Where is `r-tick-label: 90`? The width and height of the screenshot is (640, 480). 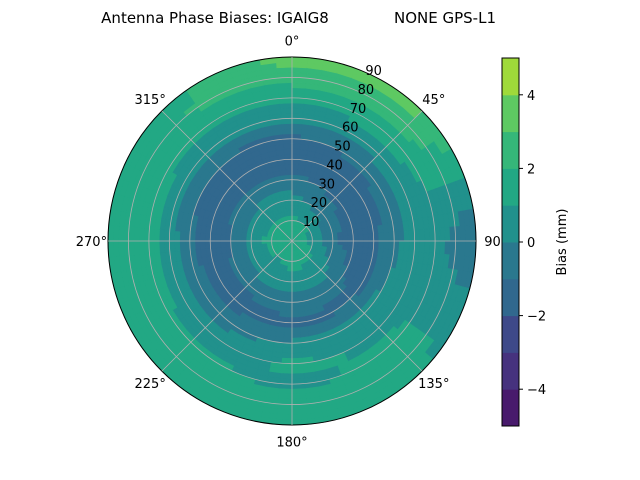
r-tick-label: 90 is located at coordinates (373, 71).